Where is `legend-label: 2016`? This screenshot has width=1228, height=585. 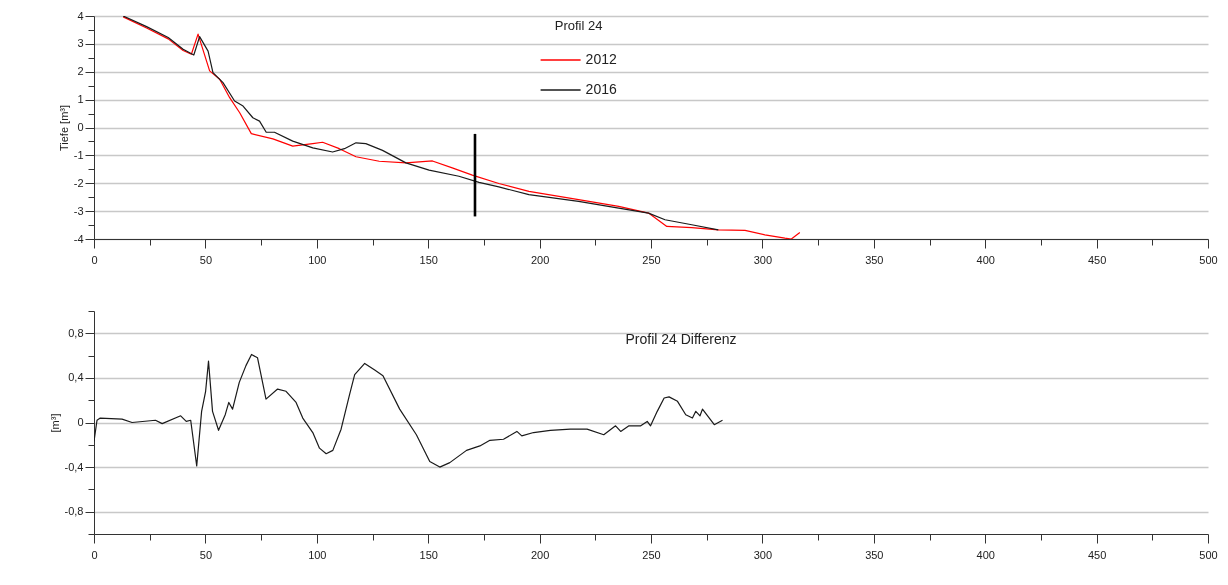 legend-label: 2016 is located at coordinates (601, 89).